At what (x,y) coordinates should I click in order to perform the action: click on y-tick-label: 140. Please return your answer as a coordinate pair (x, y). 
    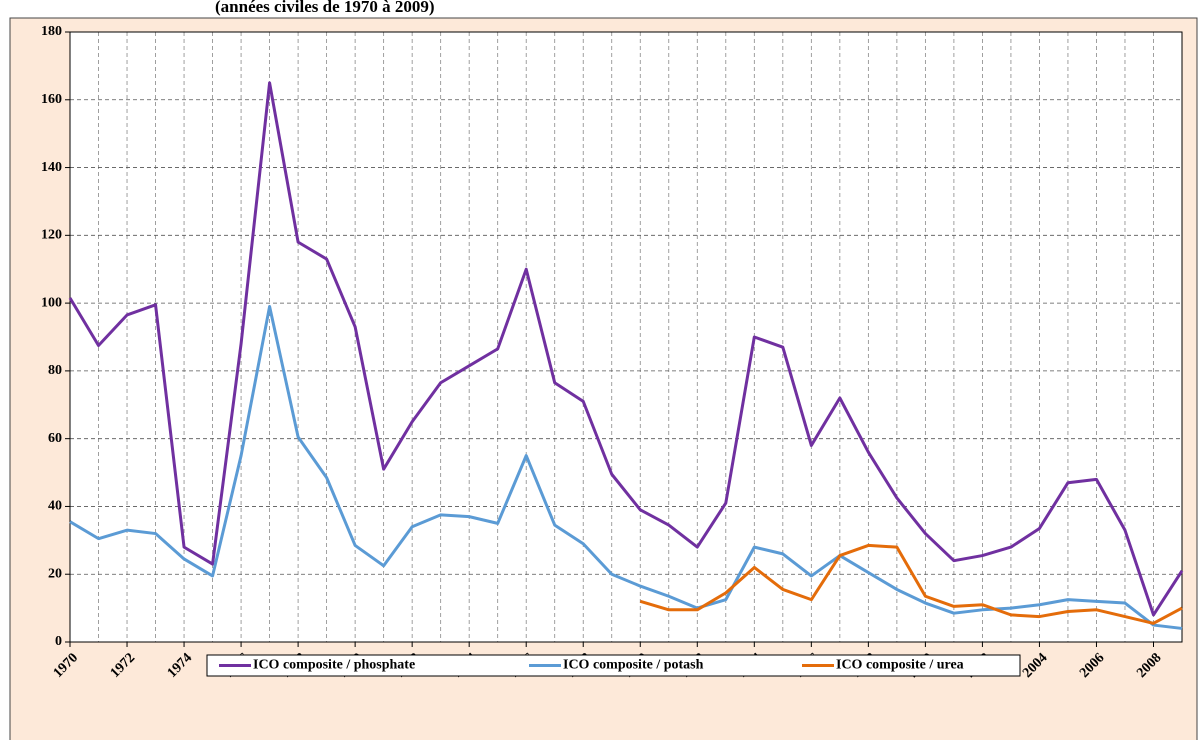
    Looking at the image, I should click on (51, 167).